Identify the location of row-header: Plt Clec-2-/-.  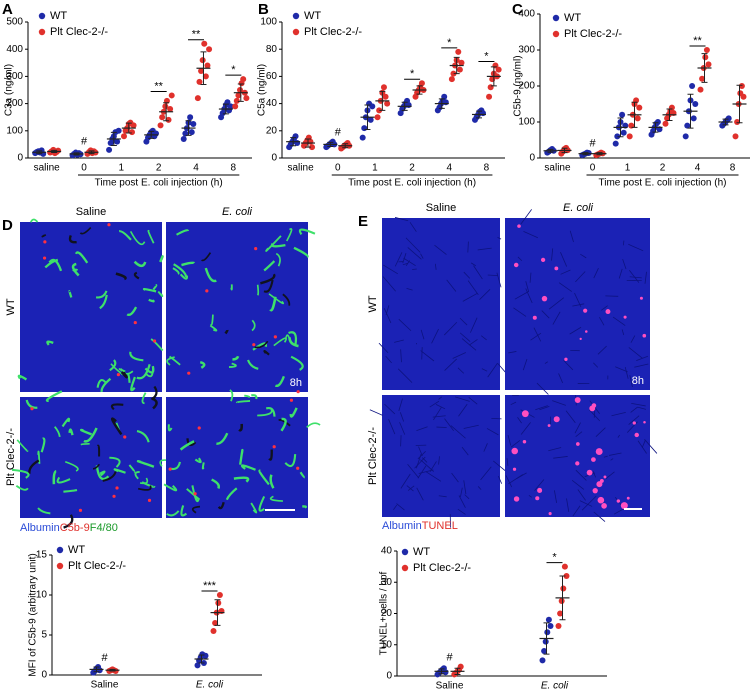
(11, 457).